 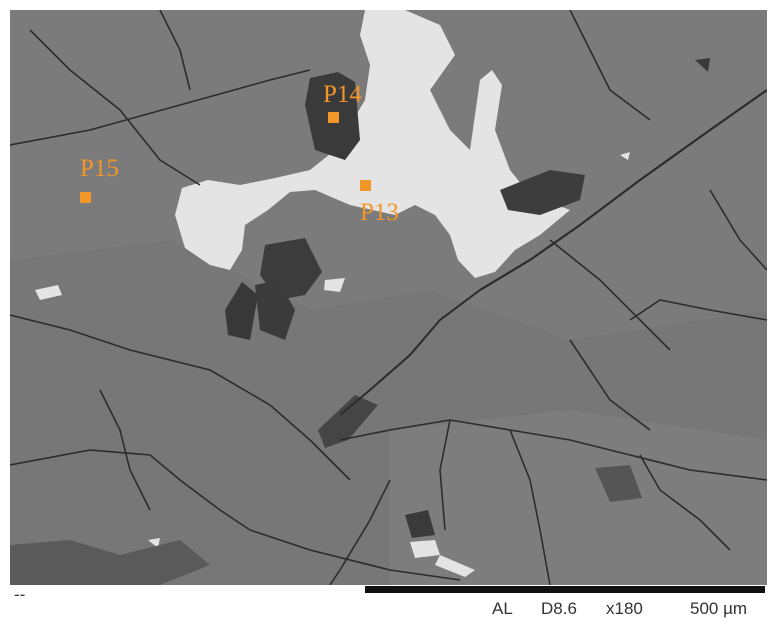 What do you see at coordinates (365, 185) in the screenshot?
I see `point-marker-p13` at bounding box center [365, 185].